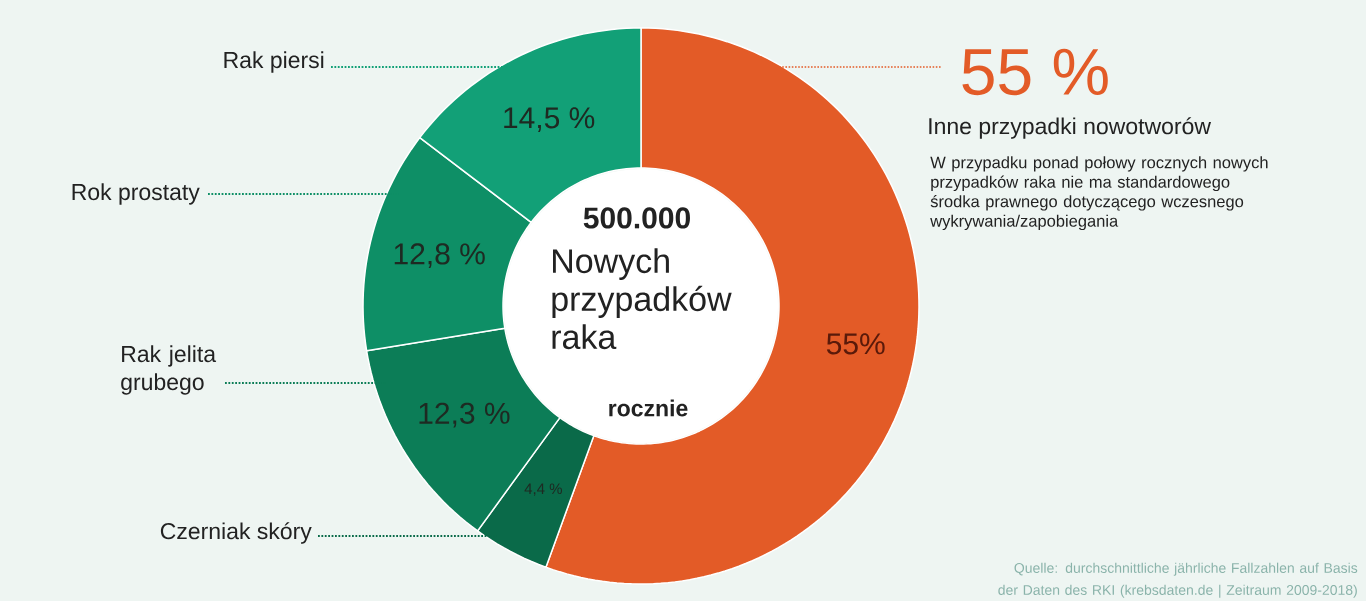  What do you see at coordinates (642, 299) in the screenshot?
I see `text: Nowych przypadków raka` at bounding box center [642, 299].